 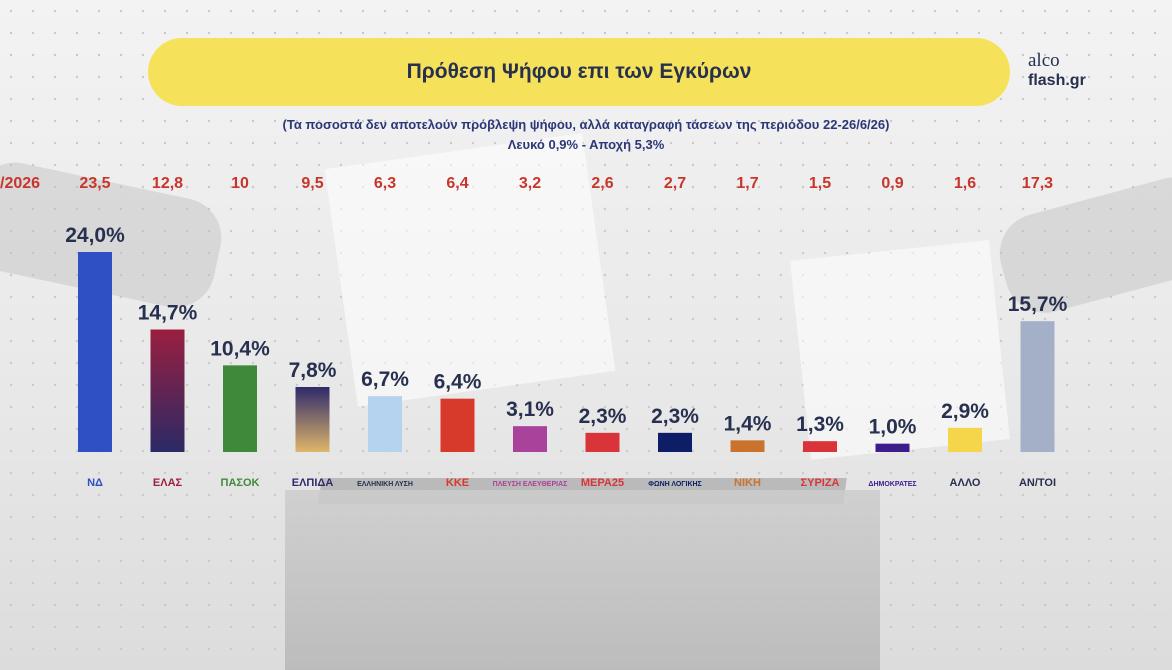 What do you see at coordinates (95, 235) in the screenshot?
I see `value-label-1: 24,0%` at bounding box center [95, 235].